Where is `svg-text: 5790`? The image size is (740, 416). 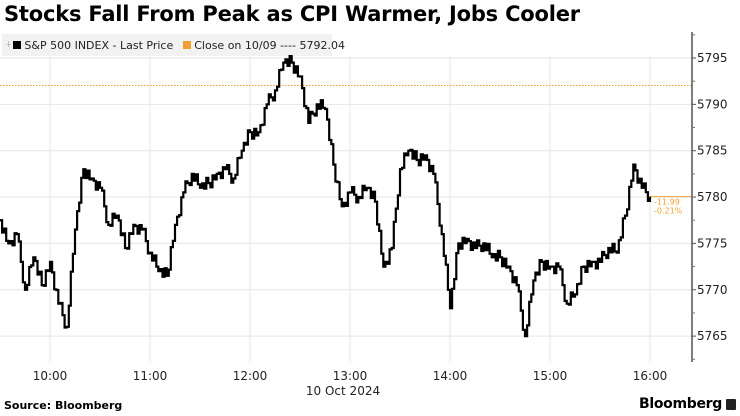 svg-text: 5790 is located at coordinates (712, 104).